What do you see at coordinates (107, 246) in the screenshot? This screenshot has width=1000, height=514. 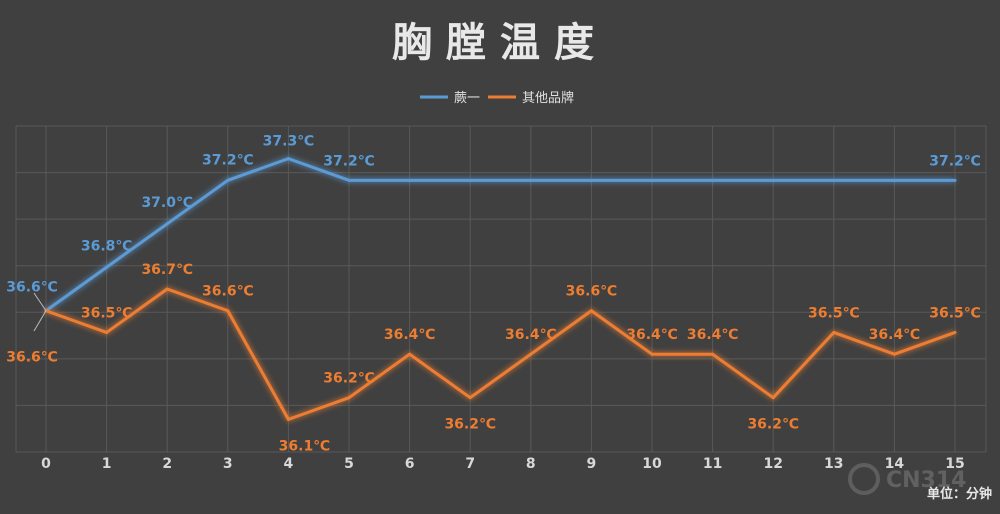 I see `data-label: 36.8℃` at bounding box center [107, 246].